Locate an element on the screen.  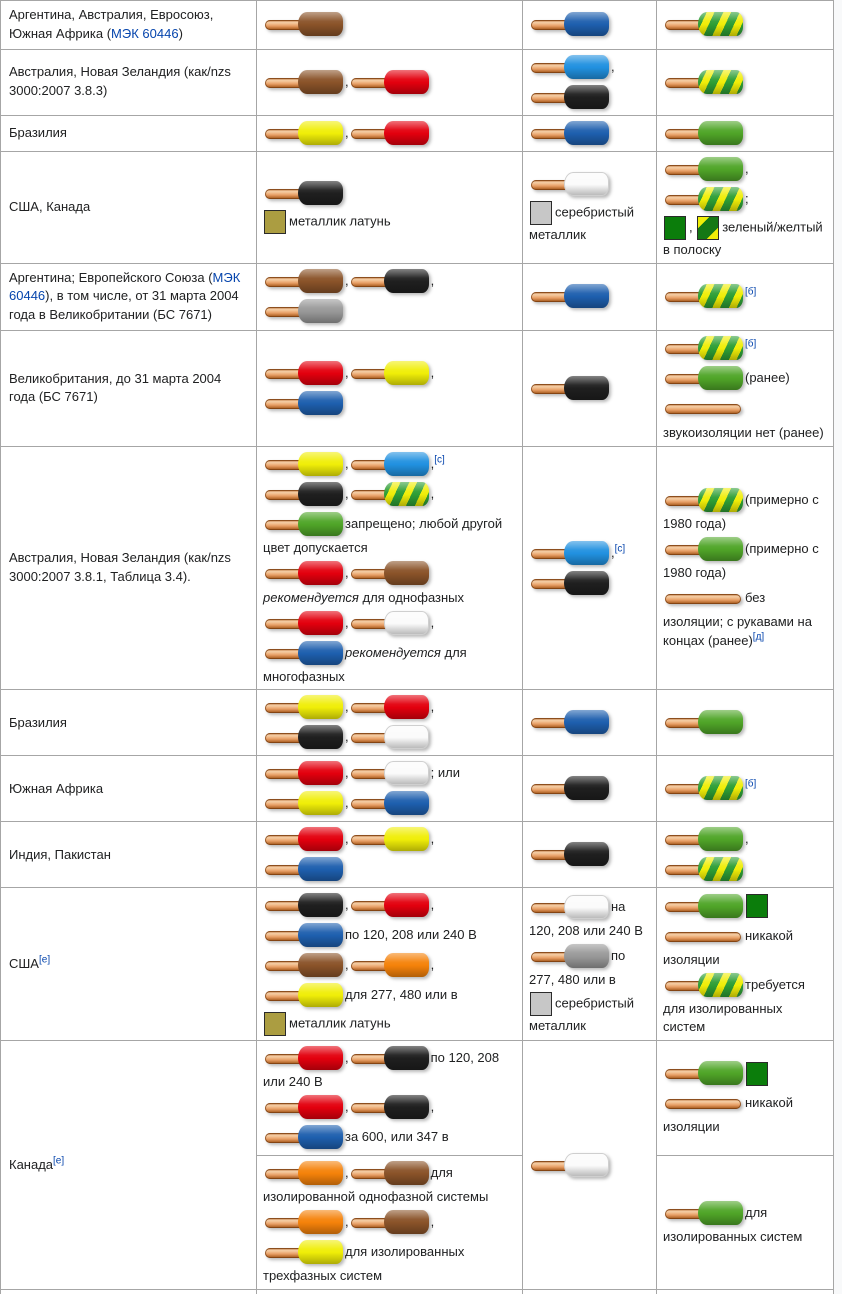
footnote-ref: [д] is located at coordinates (758, 637).